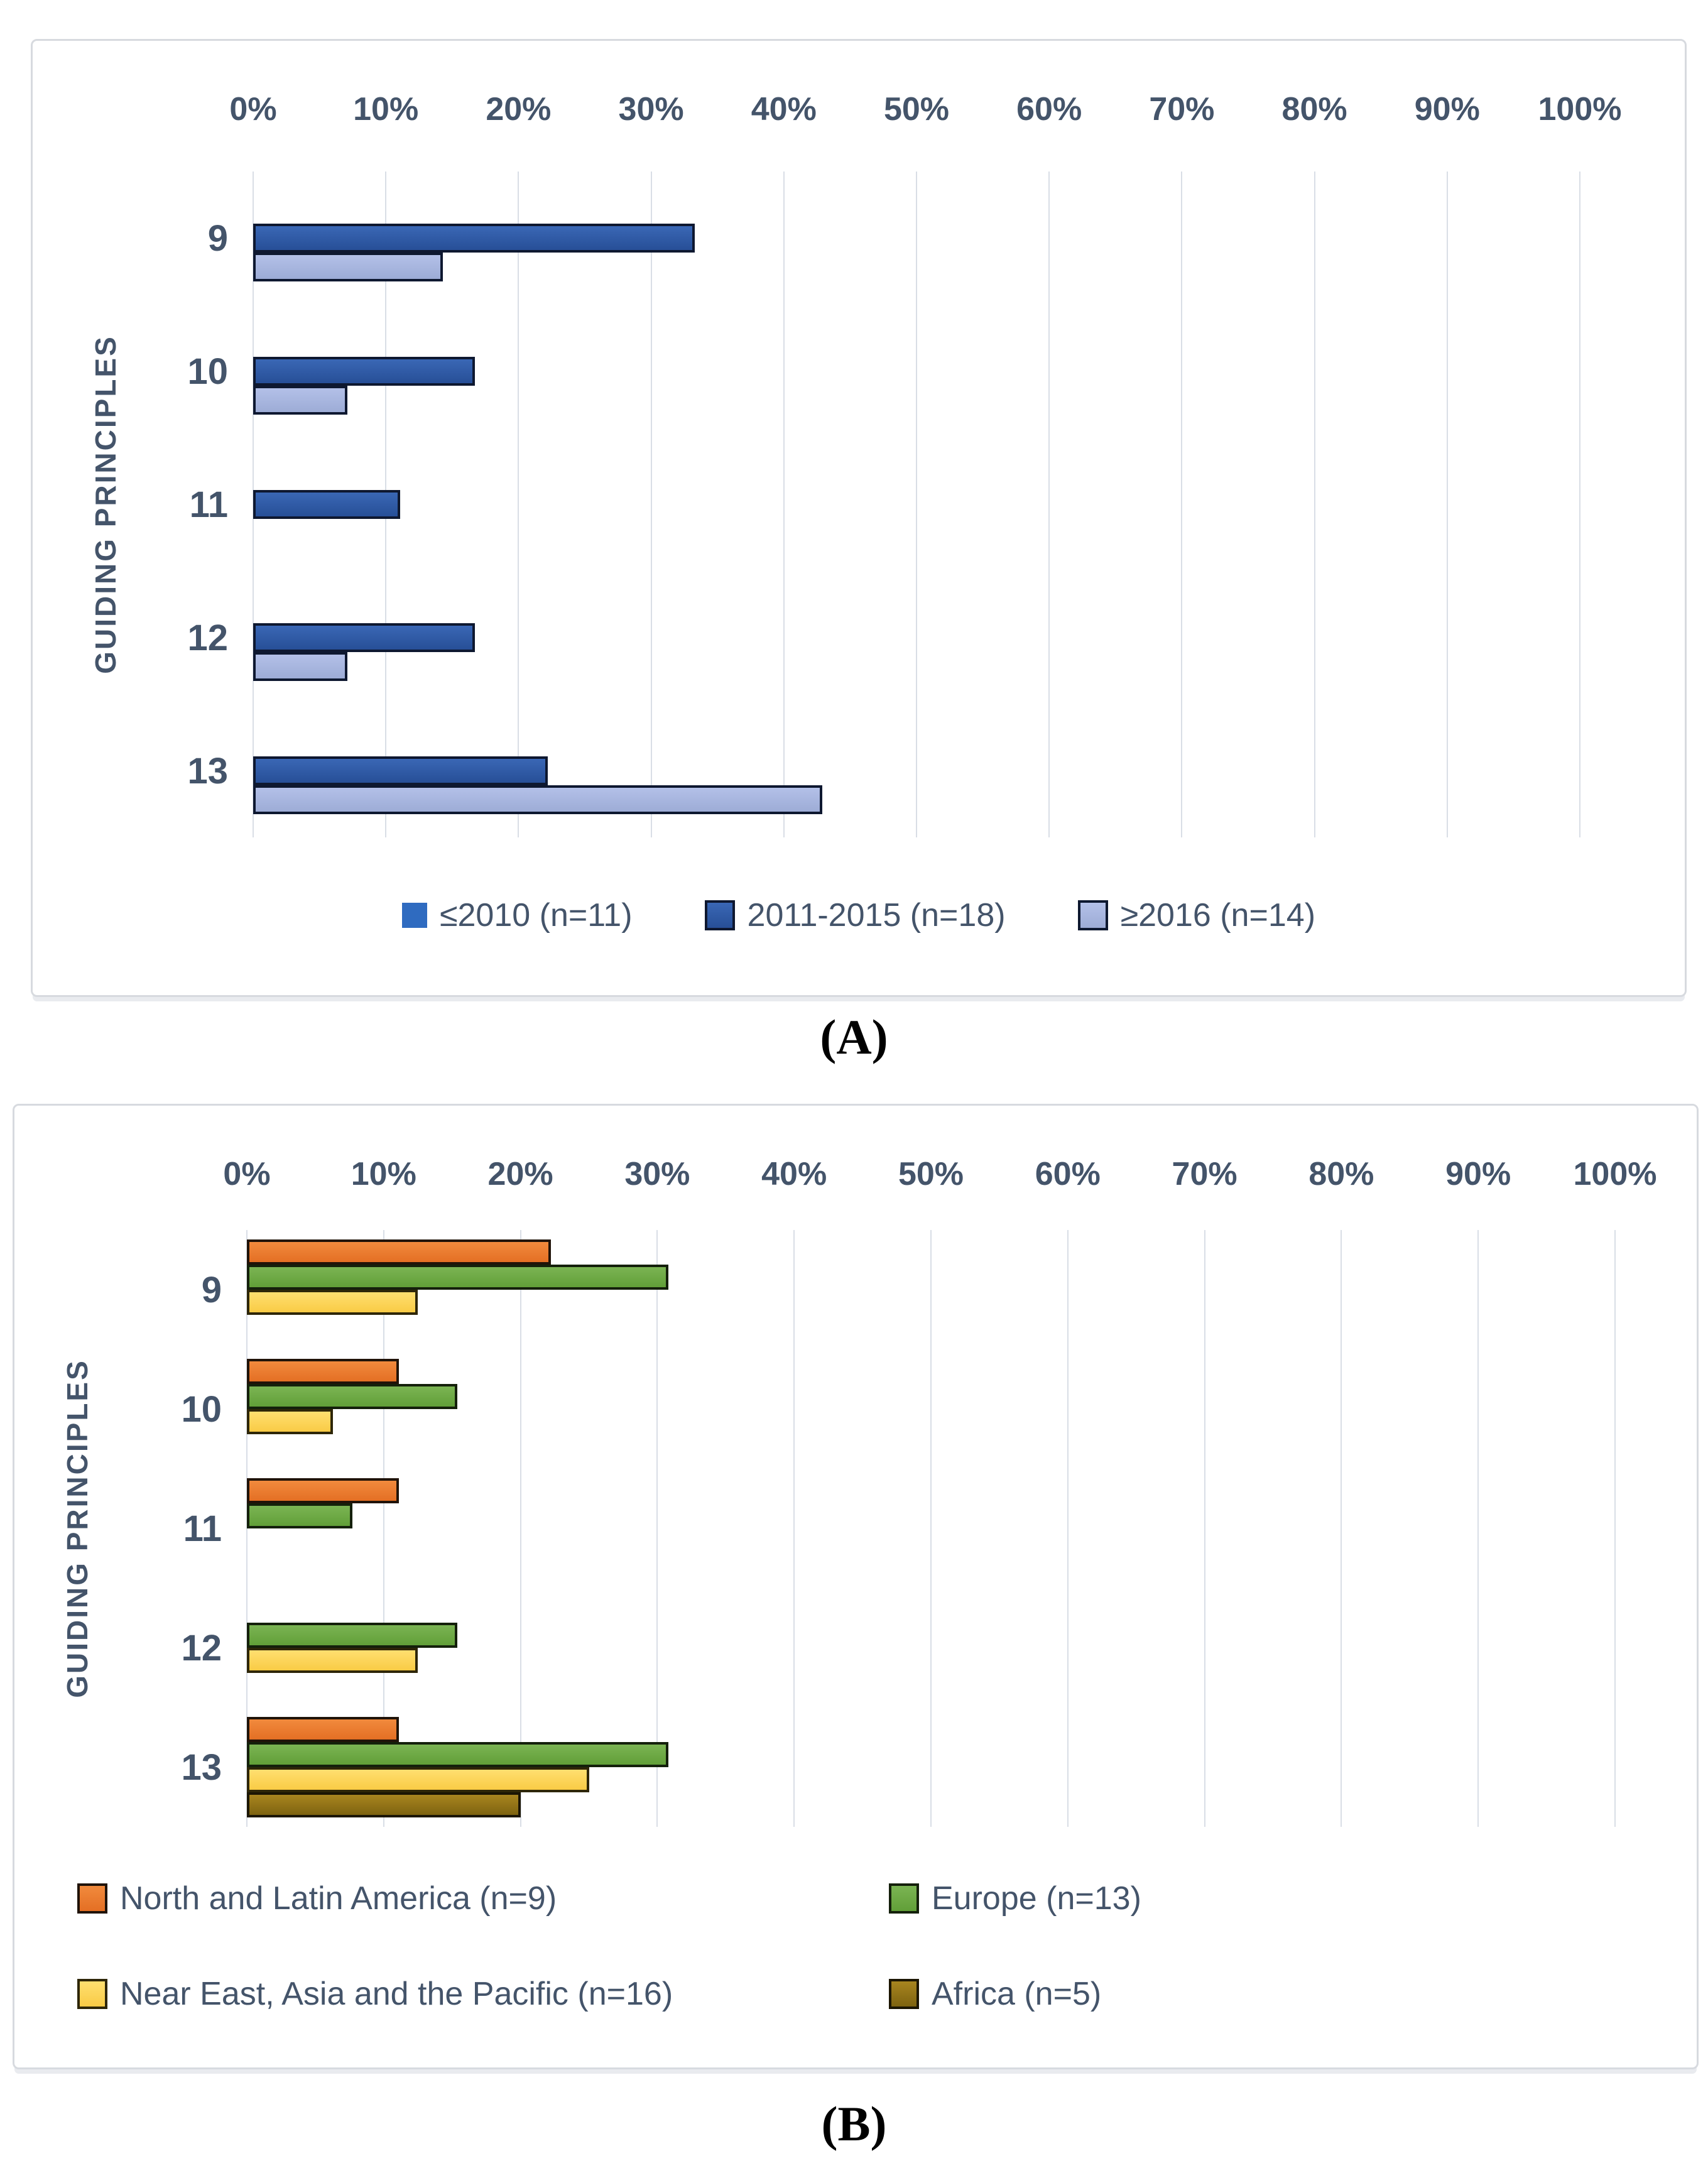 Image resolution: width=1708 pixels, height=2173 pixels. Describe the element at coordinates (338, 1899) in the screenshot. I see `legend-label: North and Latin America (n=9)` at that location.